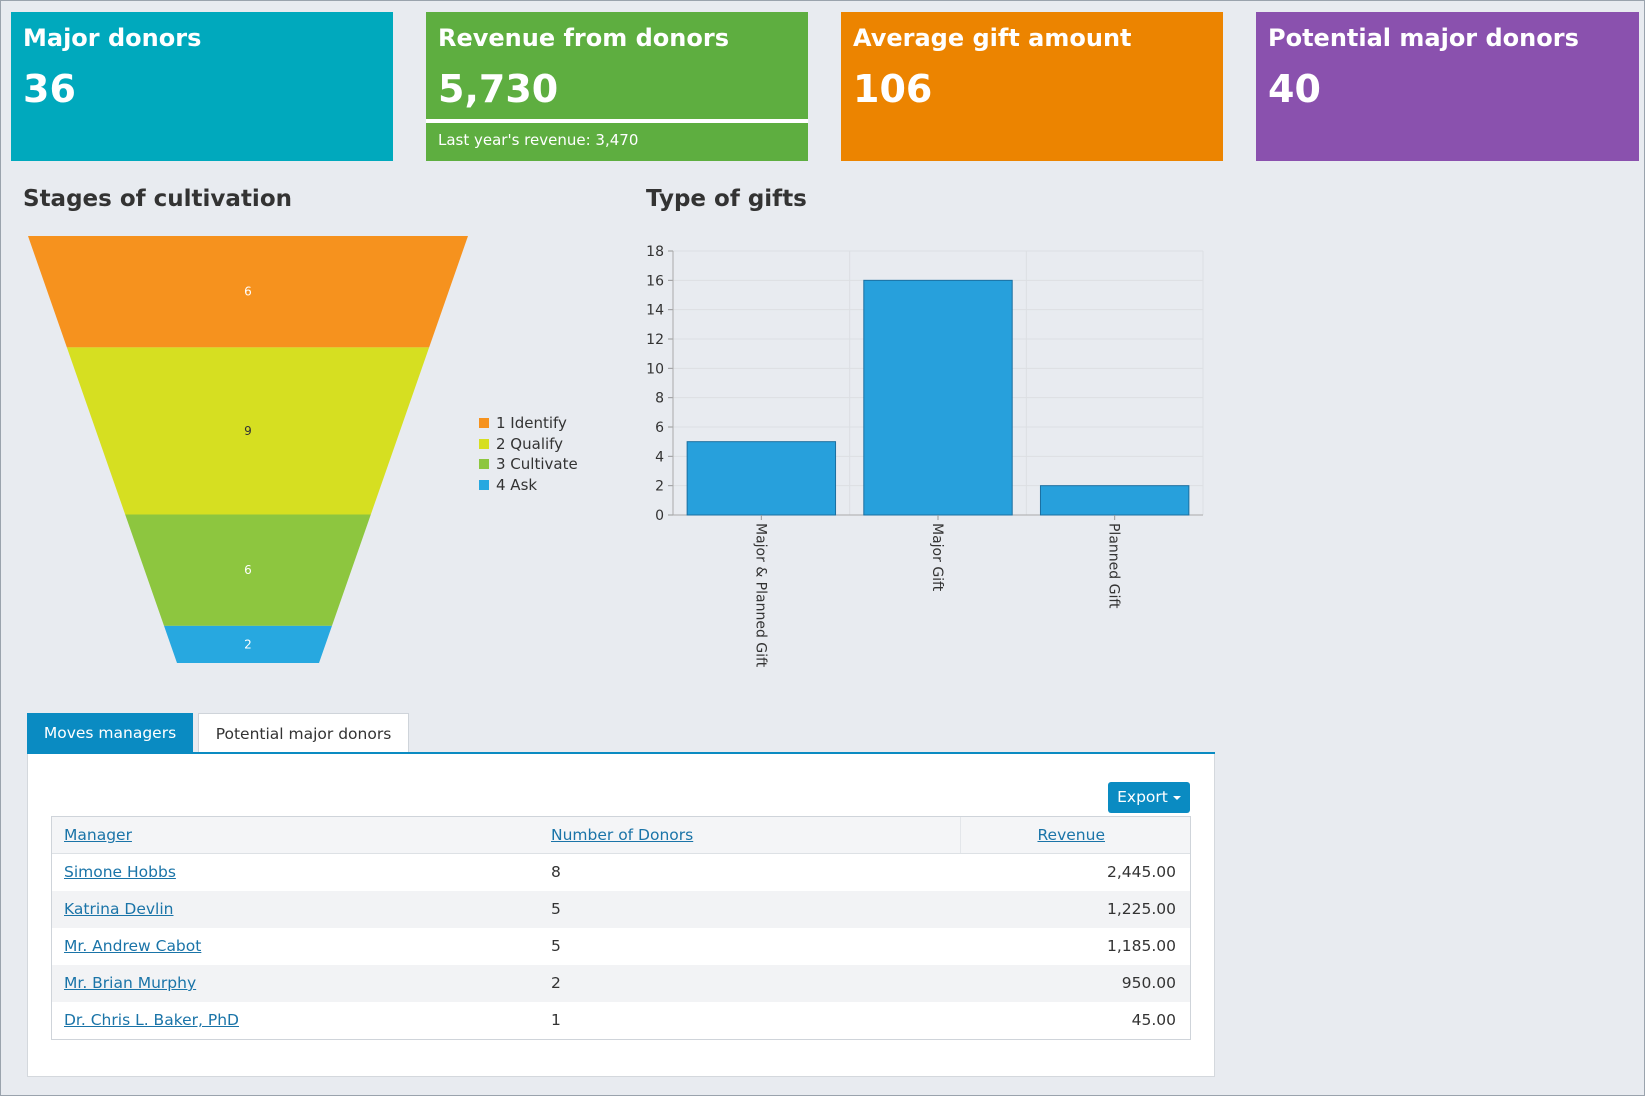 This screenshot has height=1096, width=1645. What do you see at coordinates (151, 1020) in the screenshot?
I see `manager-link: Dr. Chris L. Baker, PhD` at bounding box center [151, 1020].